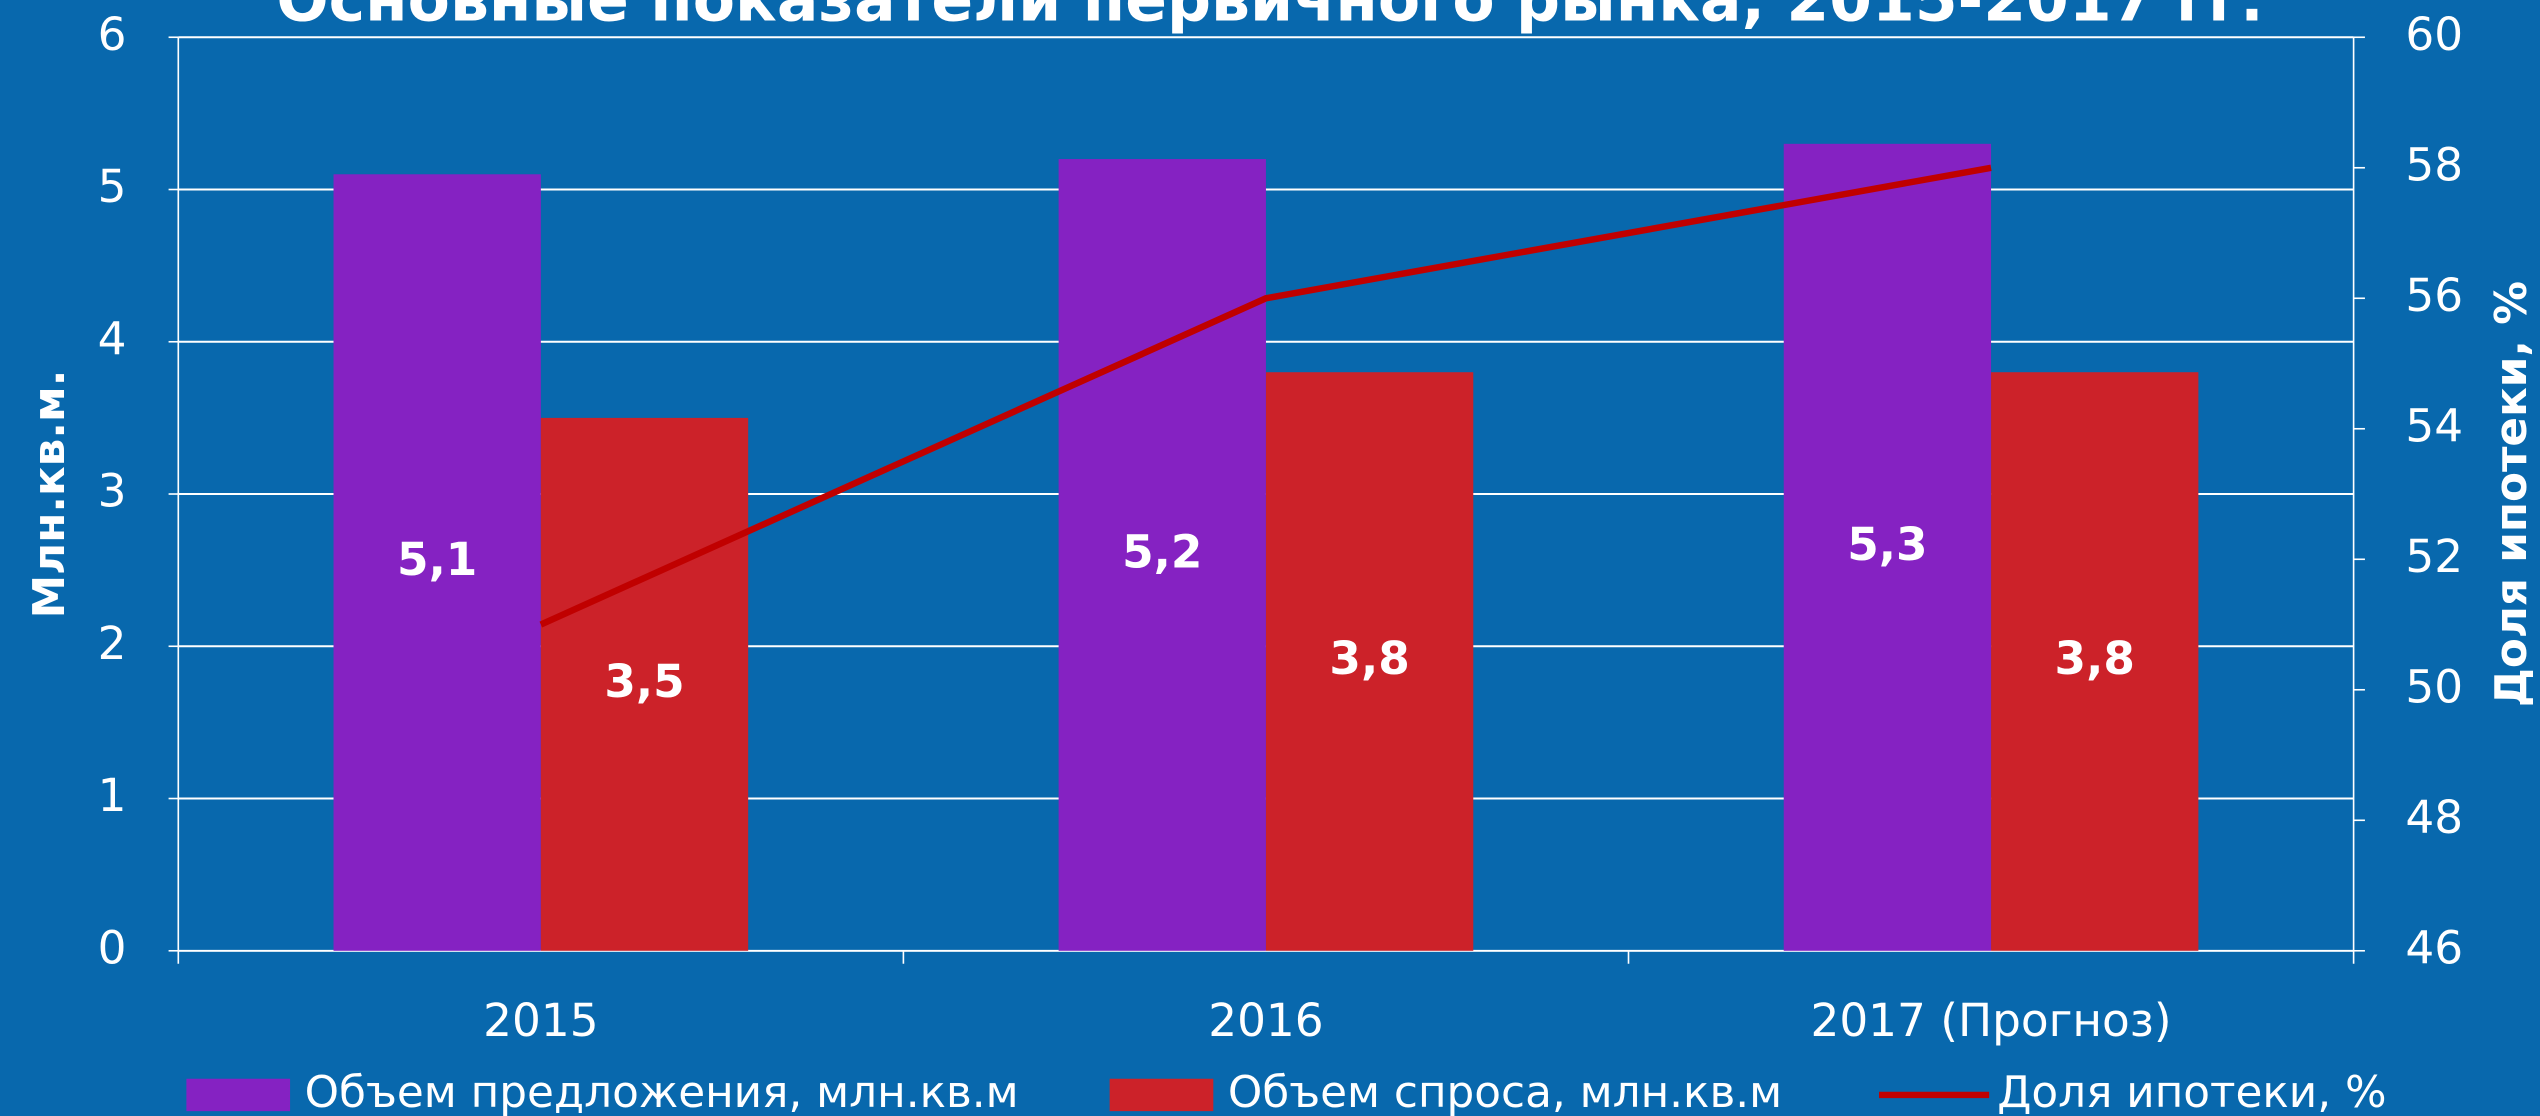 This screenshot has width=2540, height=1116. What do you see at coordinates (2434, 817) in the screenshot?
I see `y2-tick-label: 48` at bounding box center [2434, 817].